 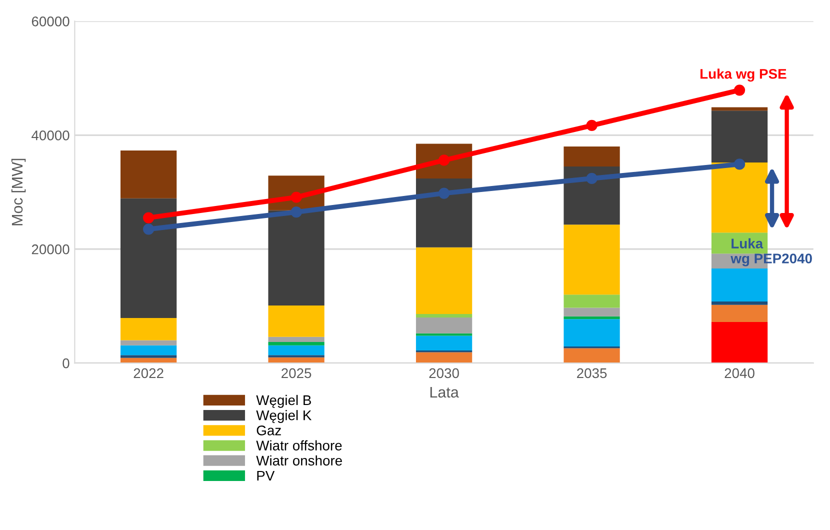 I want to click on legend-label: Wiatr onshore, so click(x=299, y=460).